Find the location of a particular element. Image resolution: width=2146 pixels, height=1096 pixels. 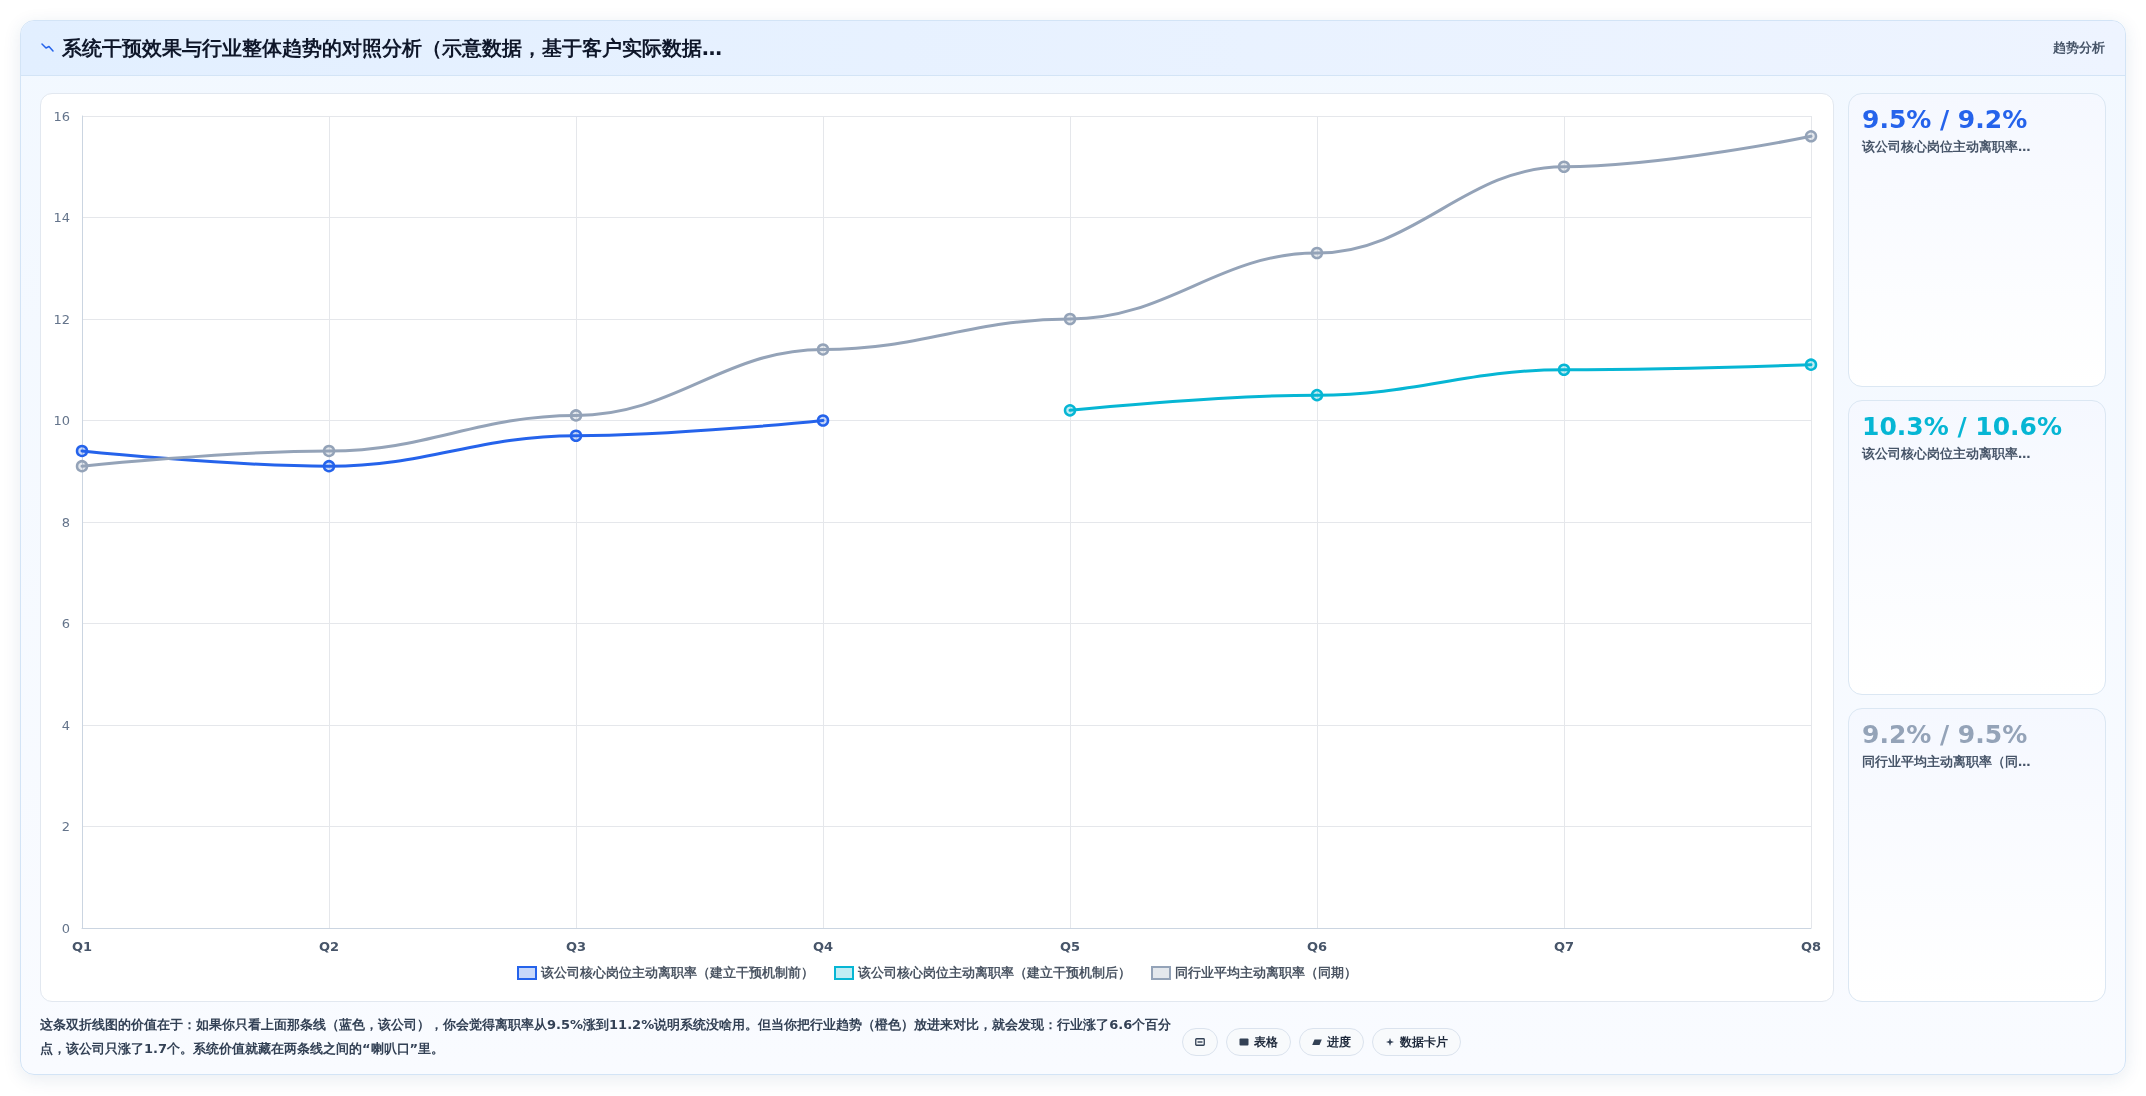

pill-button: 数据卡片 is located at coordinates (1416, 1042).